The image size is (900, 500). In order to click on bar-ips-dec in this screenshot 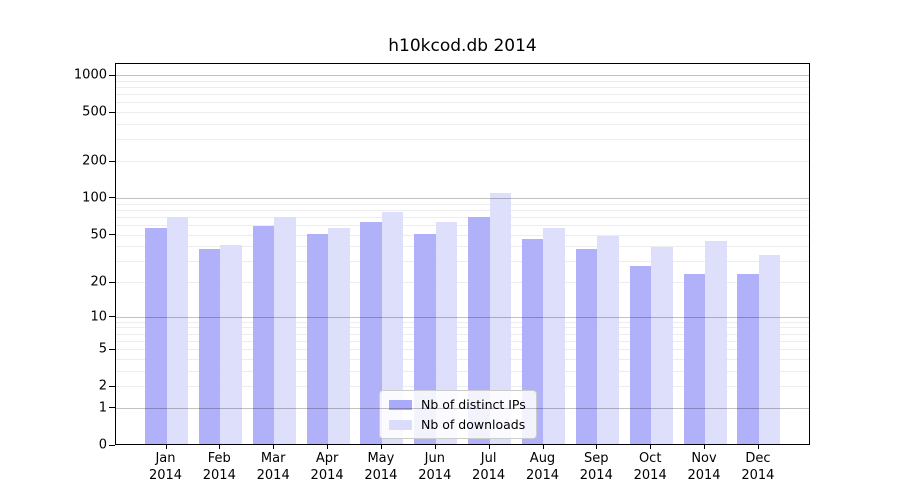, I will do `click(748, 358)`.